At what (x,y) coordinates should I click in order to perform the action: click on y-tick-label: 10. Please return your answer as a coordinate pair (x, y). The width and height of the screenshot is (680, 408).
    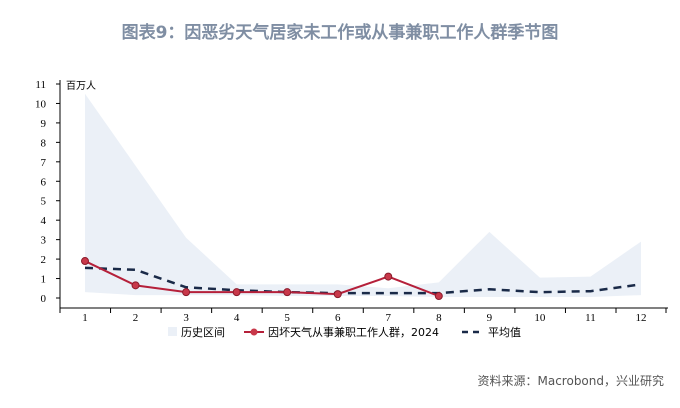
    Looking at the image, I should click on (41, 104).